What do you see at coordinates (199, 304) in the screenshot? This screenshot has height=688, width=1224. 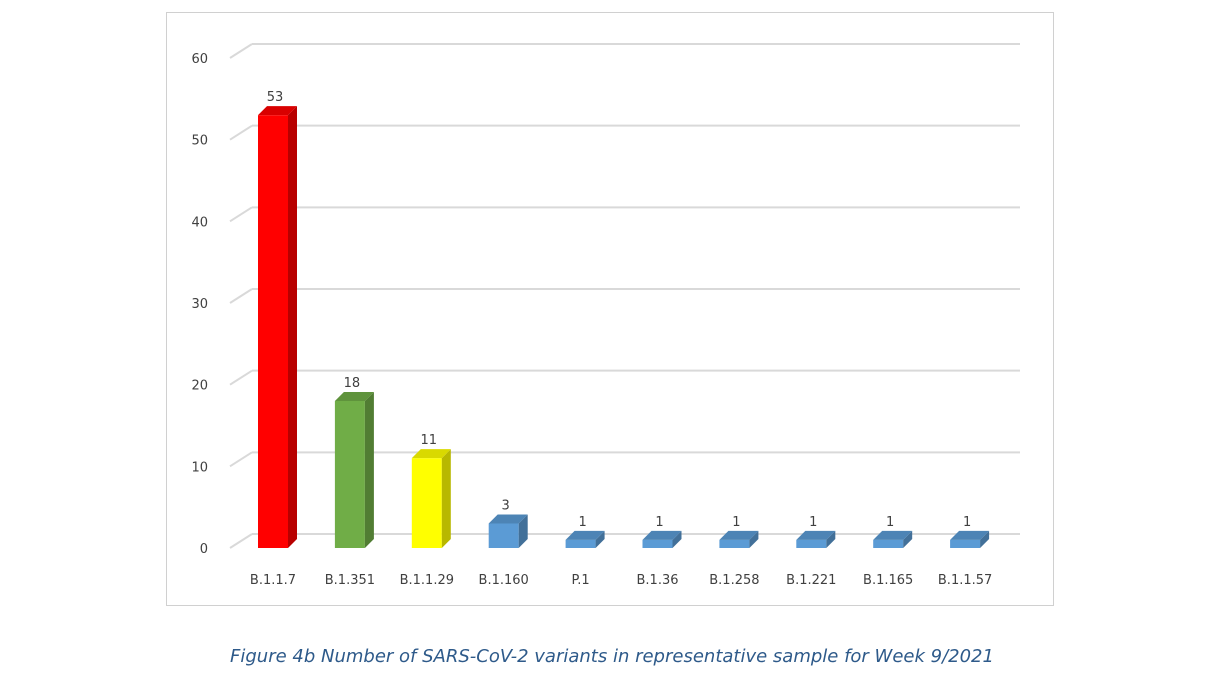 I see `y-tick-label: 30` at bounding box center [199, 304].